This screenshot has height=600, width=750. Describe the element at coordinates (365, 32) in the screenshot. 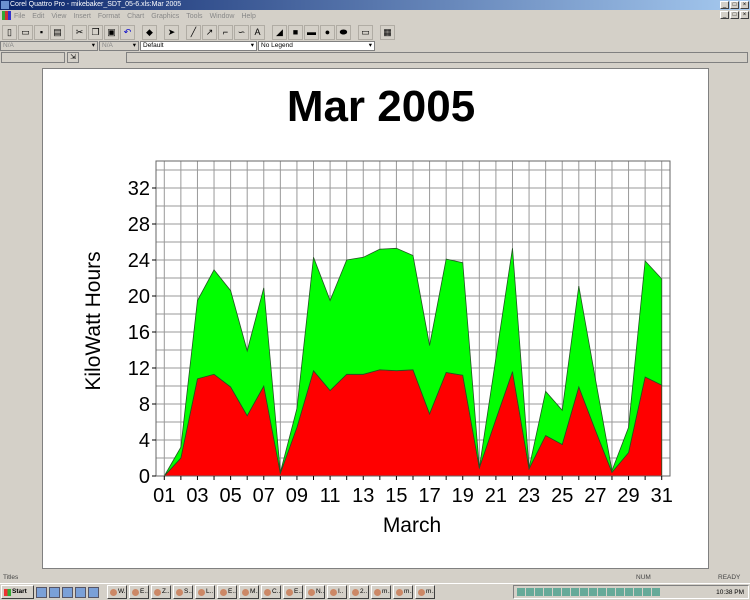

I see `frame-icon: ▭` at that location.